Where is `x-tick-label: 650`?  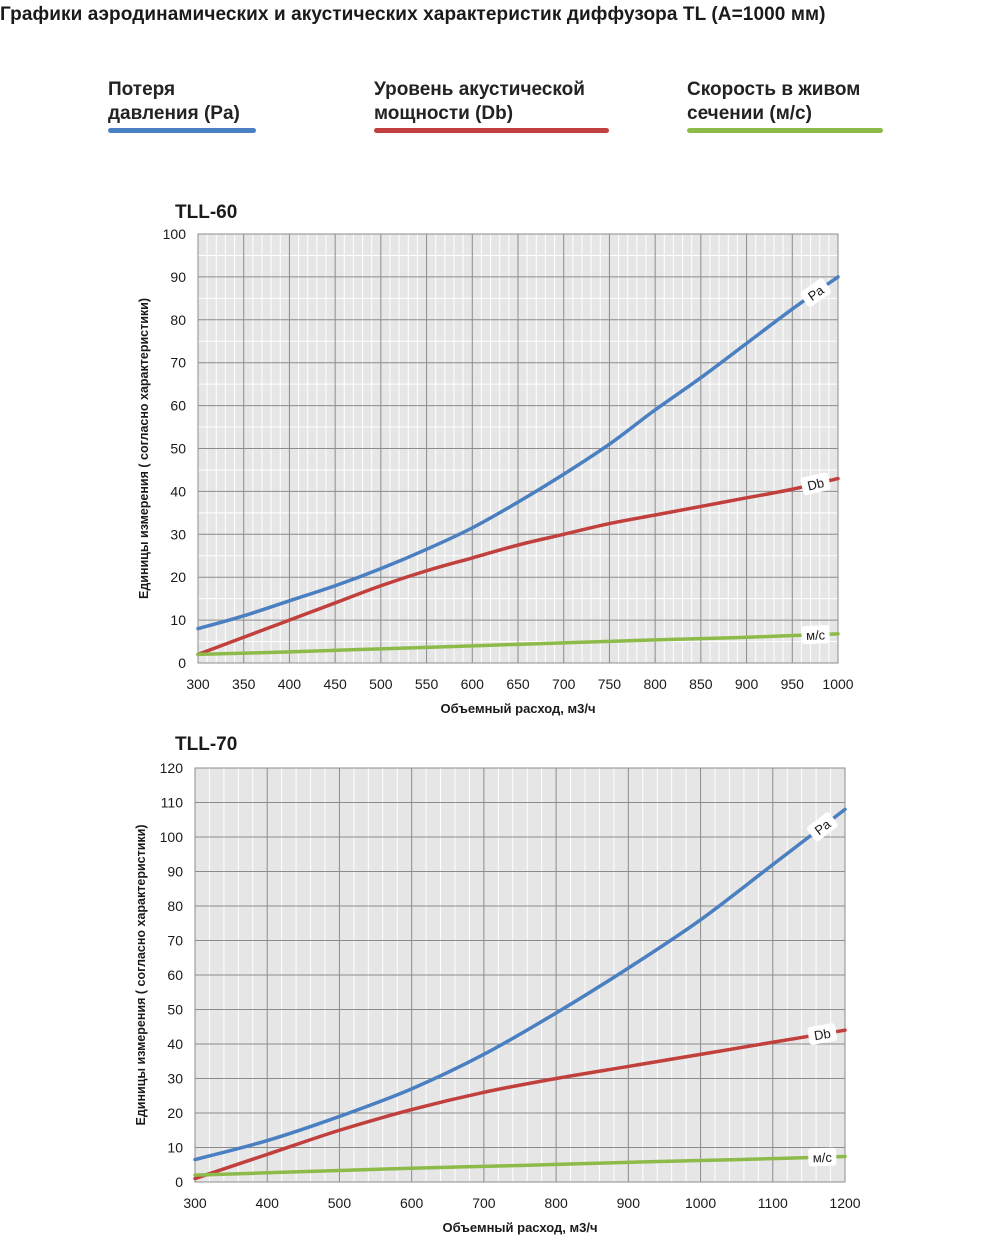
x-tick-label: 650 is located at coordinates (518, 684).